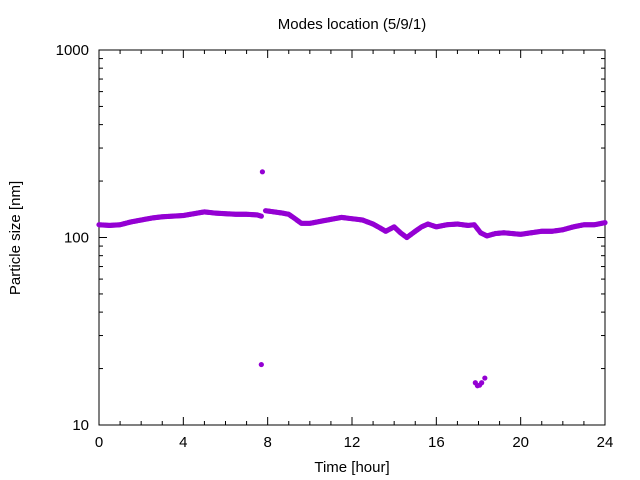  What do you see at coordinates (520, 442) in the screenshot?
I see `x-tick-label: 20` at bounding box center [520, 442].